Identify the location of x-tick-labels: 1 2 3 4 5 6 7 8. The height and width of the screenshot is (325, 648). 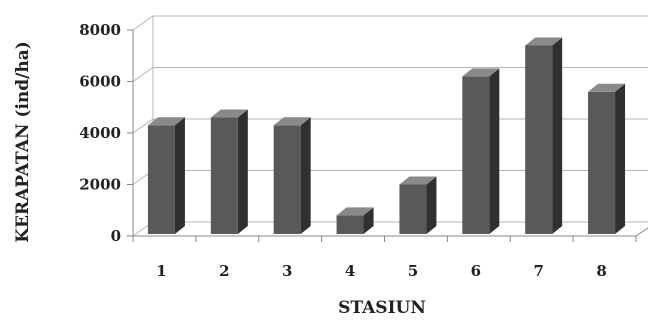
(381, 271).